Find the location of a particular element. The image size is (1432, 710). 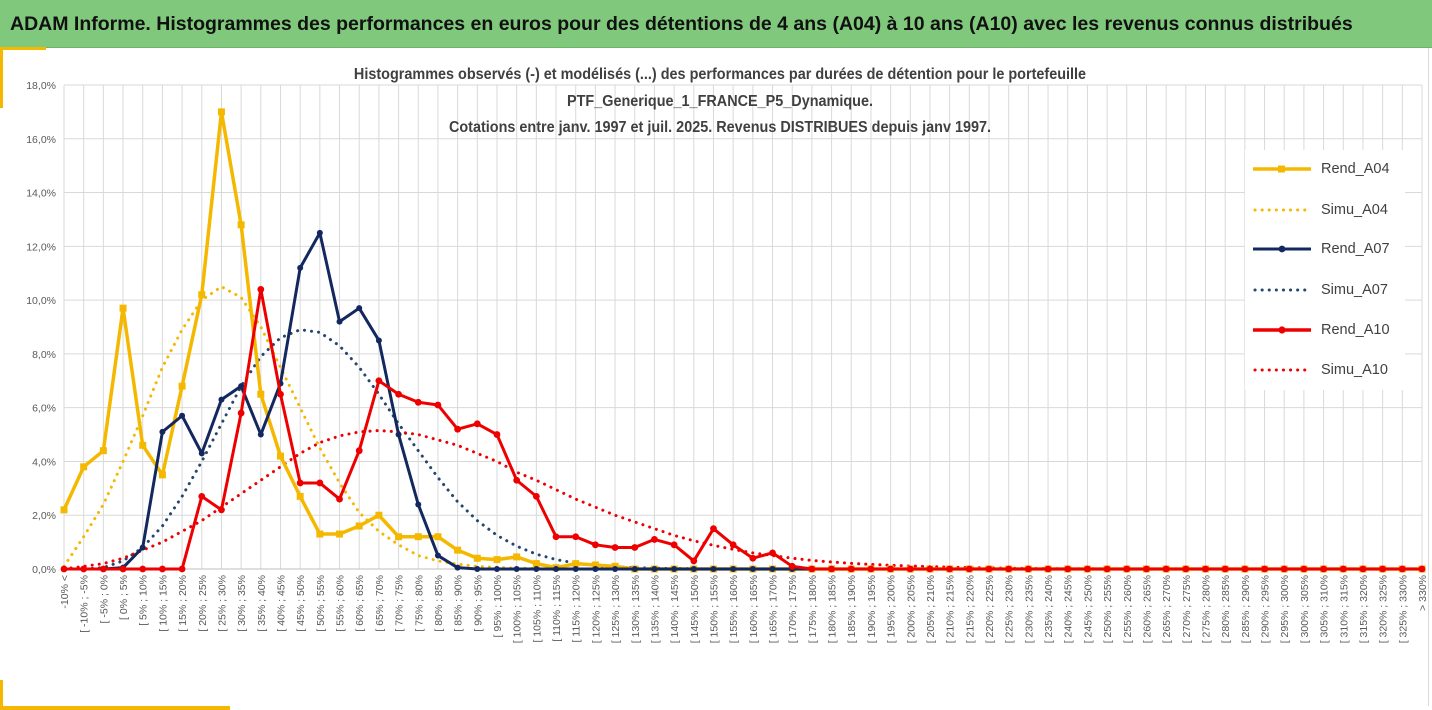

x-tick-label: [ 245% ; 250% is located at coordinates (1088, 609).